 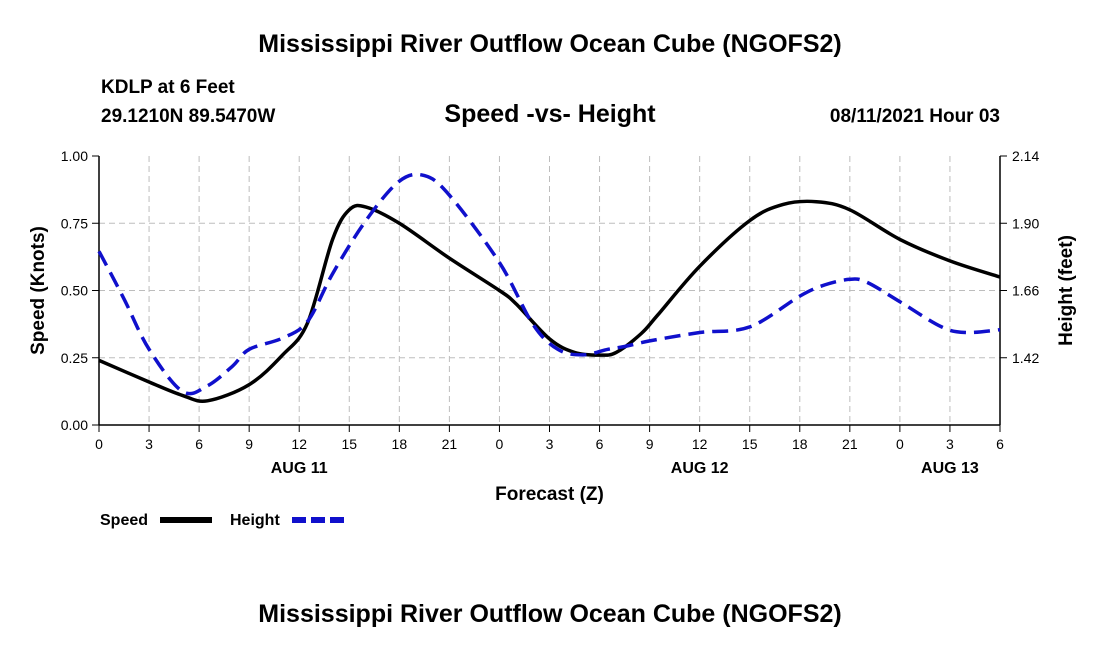 What do you see at coordinates (1025, 156) in the screenshot?
I see `y2-tick-label: 2.14` at bounding box center [1025, 156].